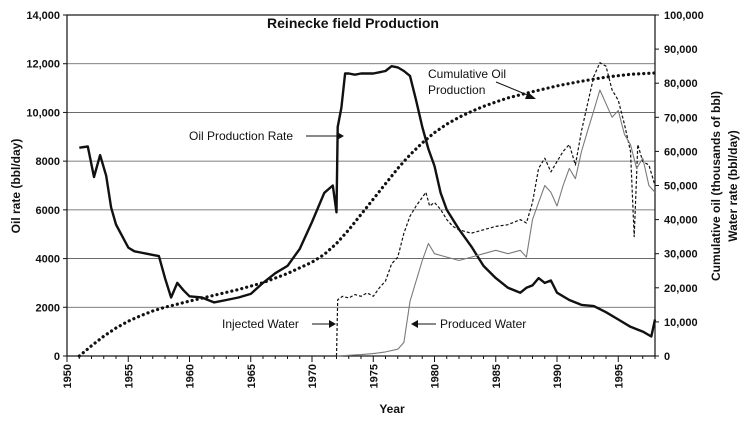 The image size is (750, 422). What do you see at coordinates (48, 260) in the screenshot?
I see `left-y-tick-label: 4000` at bounding box center [48, 260].